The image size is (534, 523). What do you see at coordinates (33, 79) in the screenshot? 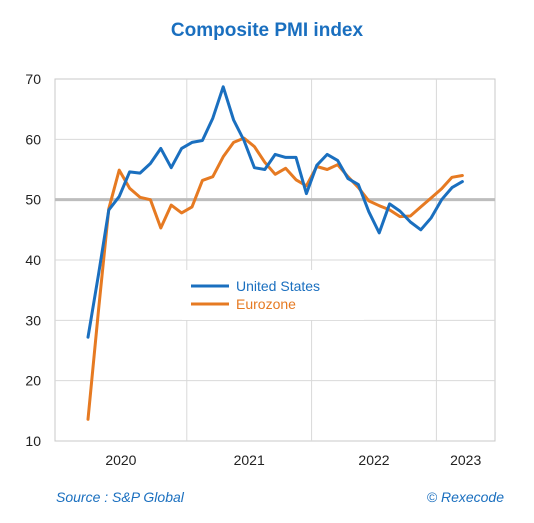
I see `y-tick-label: 70` at bounding box center [33, 79].